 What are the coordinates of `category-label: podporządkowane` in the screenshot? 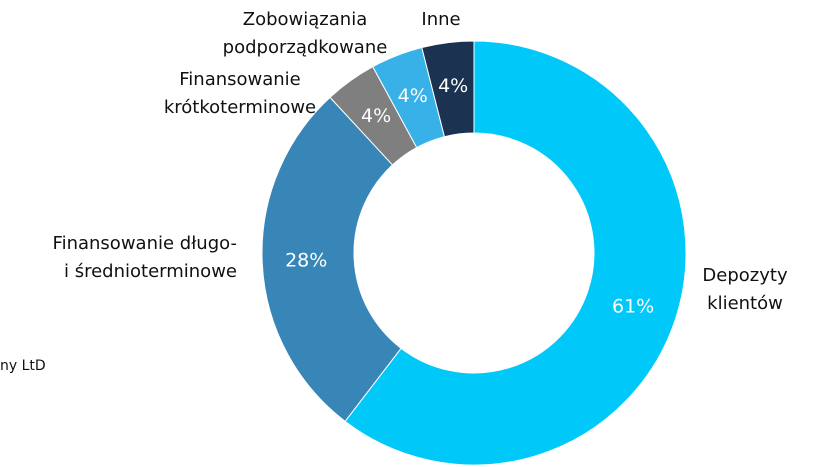 It's located at (305, 47).